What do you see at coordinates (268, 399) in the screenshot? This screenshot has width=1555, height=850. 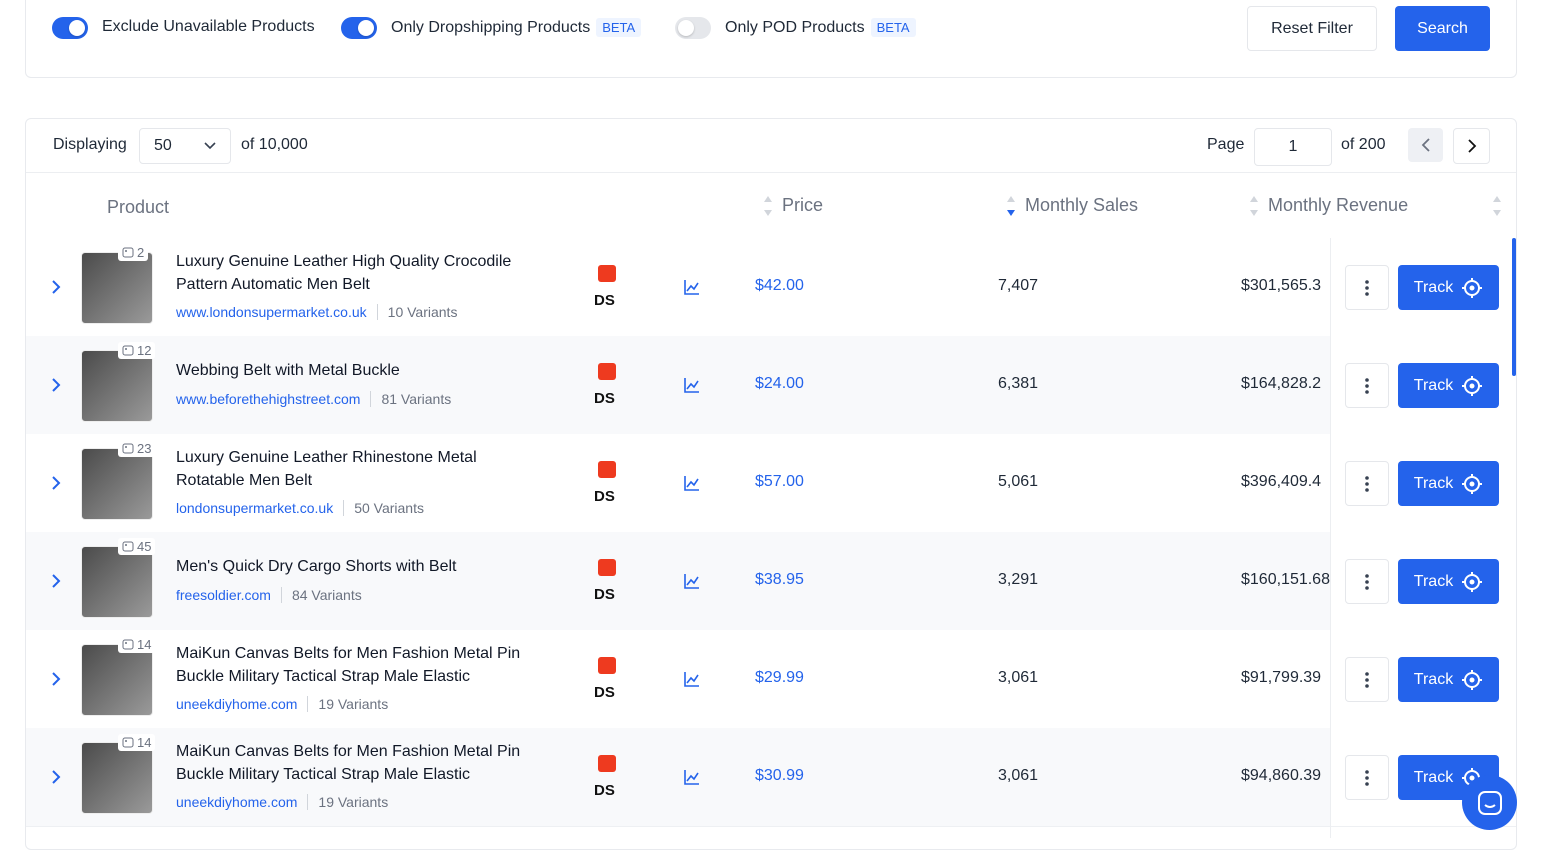 I see `store-url: www.beforethehighstreet.com` at bounding box center [268, 399].